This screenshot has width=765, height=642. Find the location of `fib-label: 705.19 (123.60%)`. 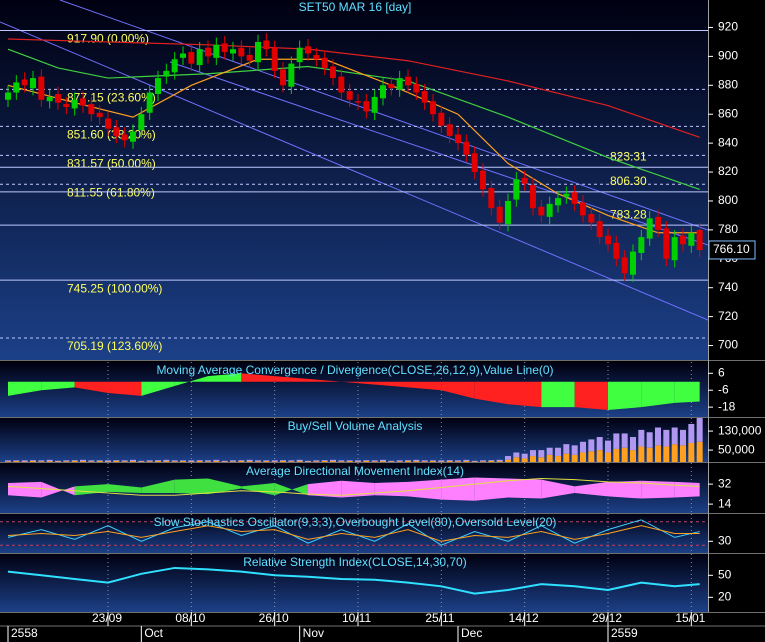

fib-label: 705.19 (123.60%) is located at coordinates (114, 346).